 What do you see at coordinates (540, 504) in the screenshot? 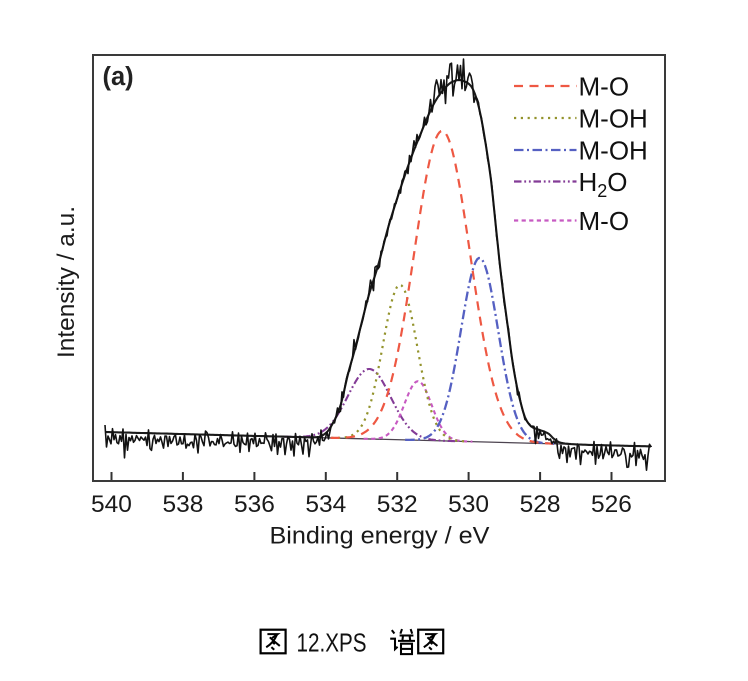
I see `svg-text: 528` at bounding box center [540, 504].